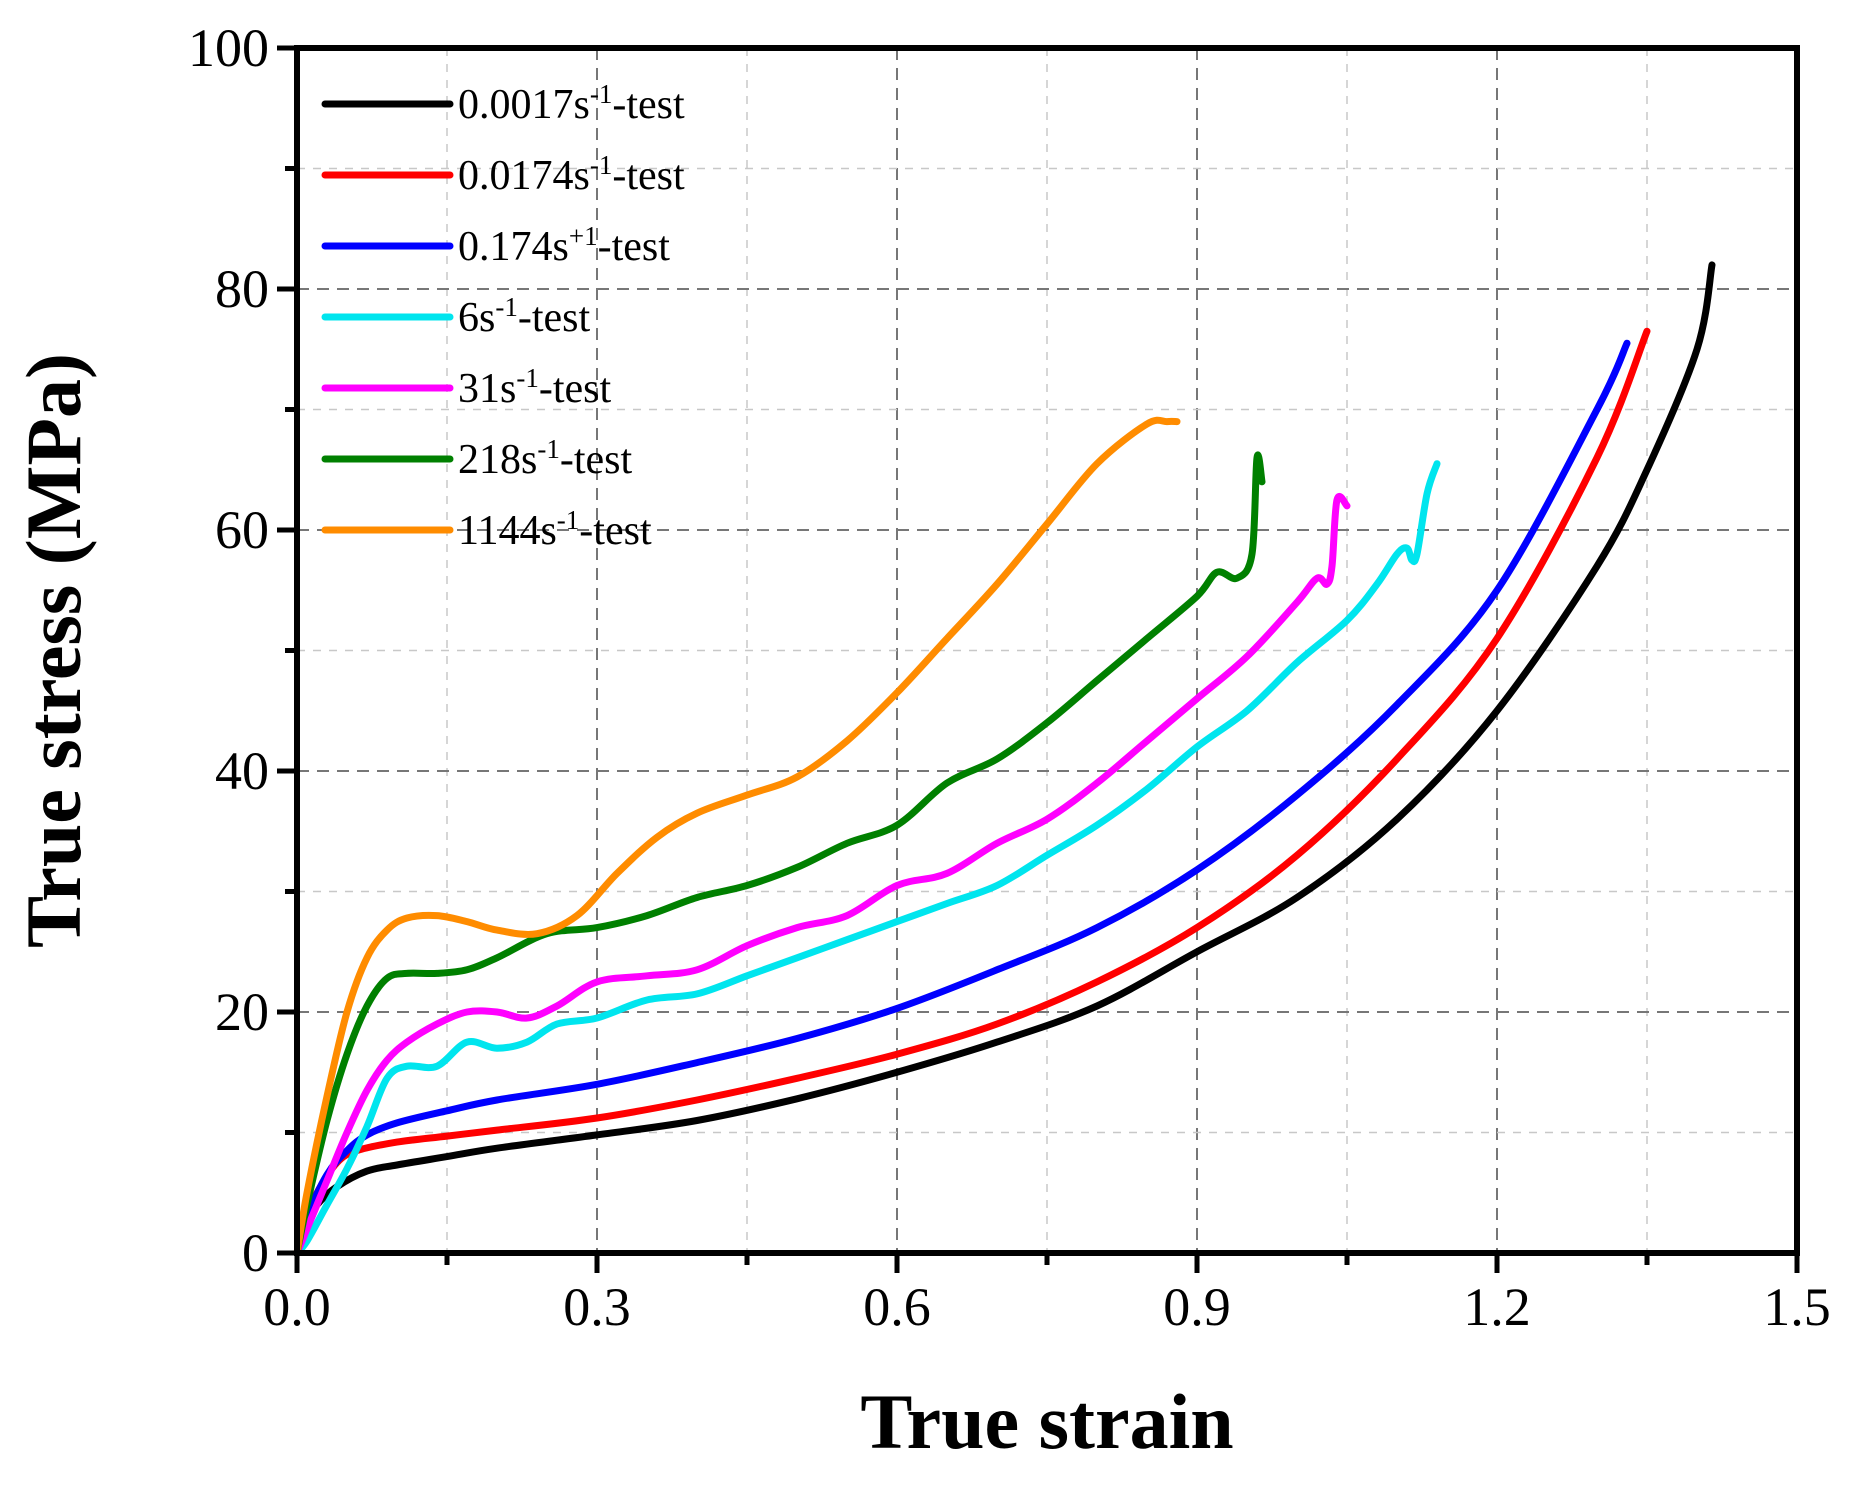 This screenshot has height=1495, width=1855. Describe the element at coordinates (571, 174) in the screenshot. I see `legend-label-1: 0.0174s-1-test` at that location.